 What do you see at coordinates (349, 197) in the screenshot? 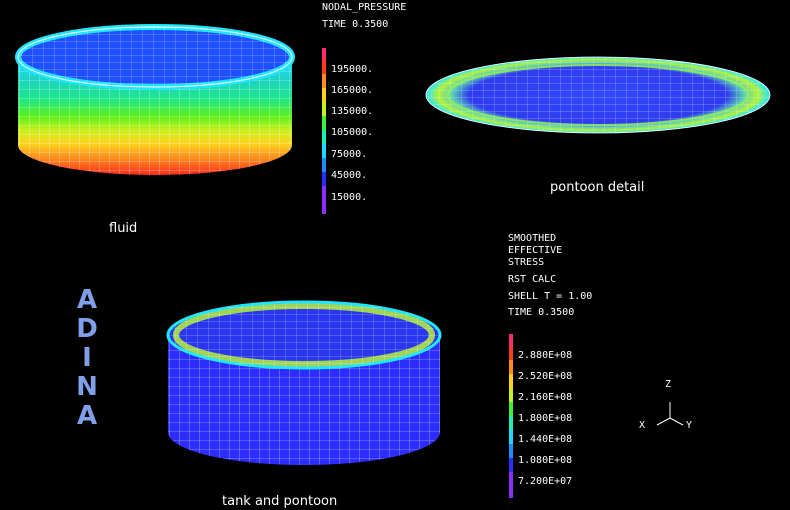
I see `pressure-tick: 15000.` at bounding box center [349, 197].